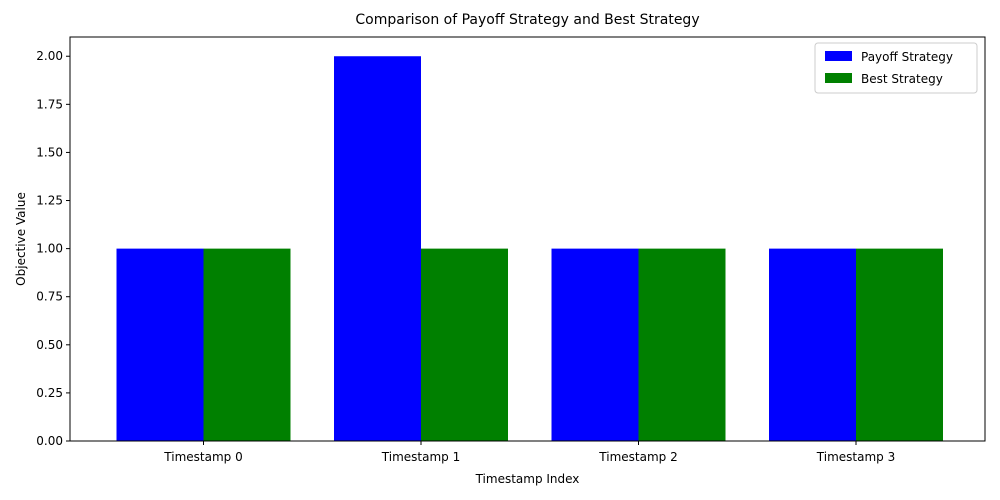 This screenshot has height=500, width=1000. What do you see at coordinates (49, 345) in the screenshot?
I see `y-tick-label: 0.50` at bounding box center [49, 345].